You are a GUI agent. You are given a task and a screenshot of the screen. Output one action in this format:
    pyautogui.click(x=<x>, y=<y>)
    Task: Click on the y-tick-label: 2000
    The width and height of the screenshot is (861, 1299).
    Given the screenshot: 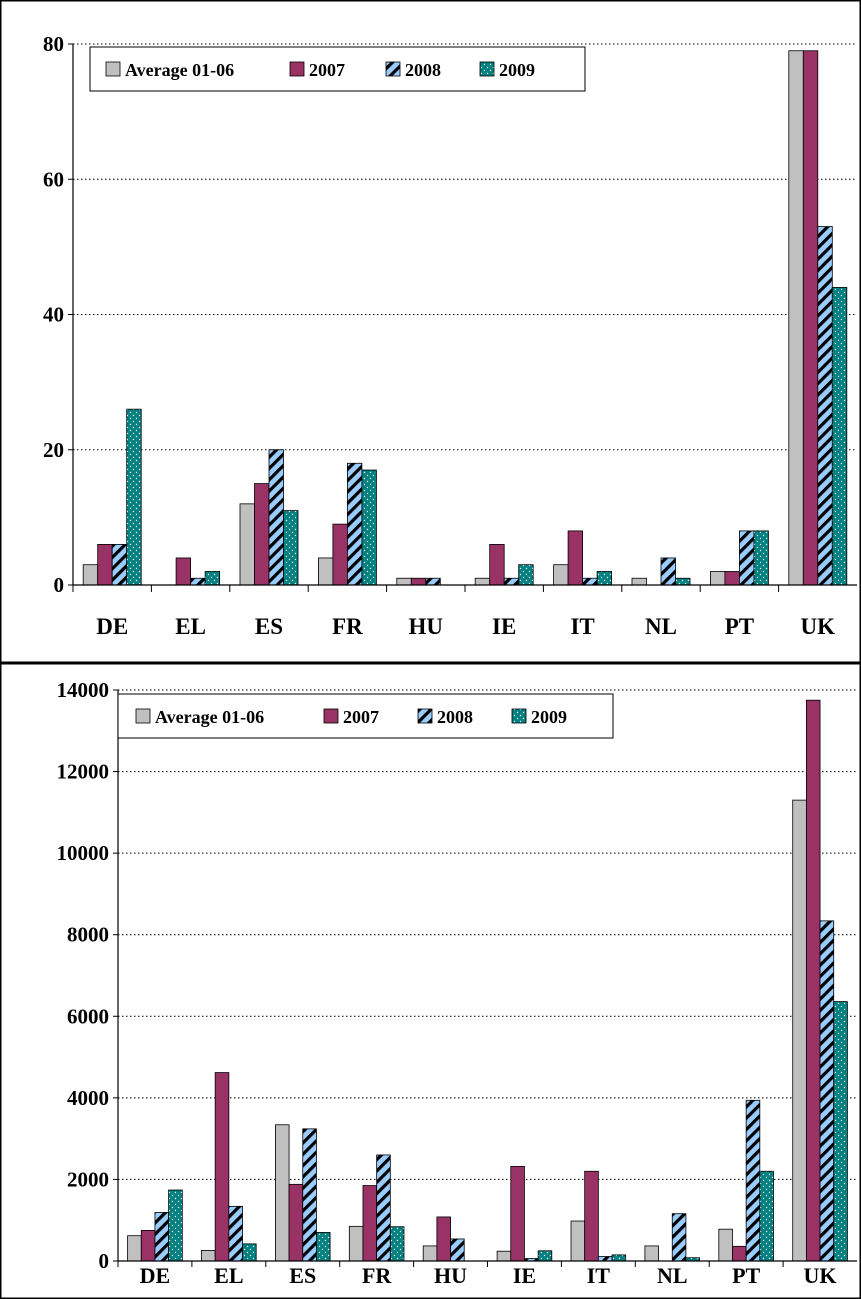 What is the action you would take?
    pyautogui.click(x=88, y=1179)
    